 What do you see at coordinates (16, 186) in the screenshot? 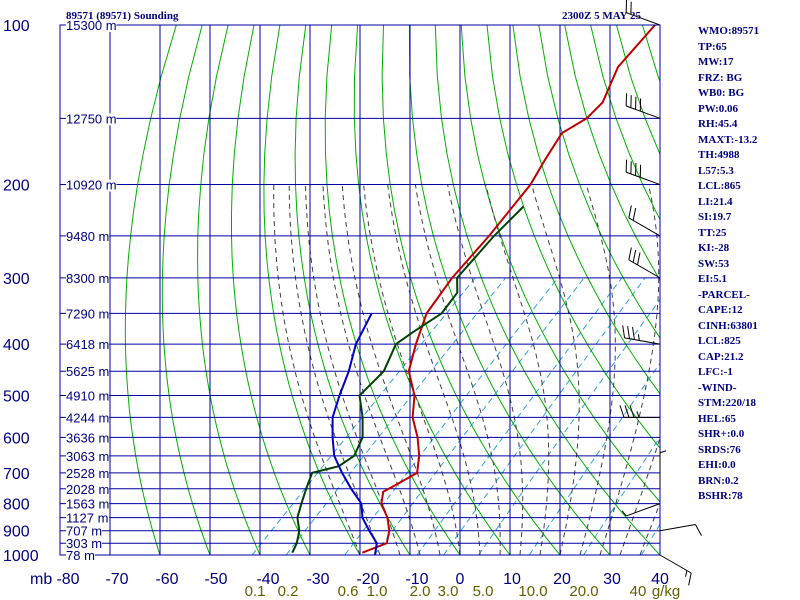
I see `pressure-tick-label: 200` at bounding box center [16, 186].